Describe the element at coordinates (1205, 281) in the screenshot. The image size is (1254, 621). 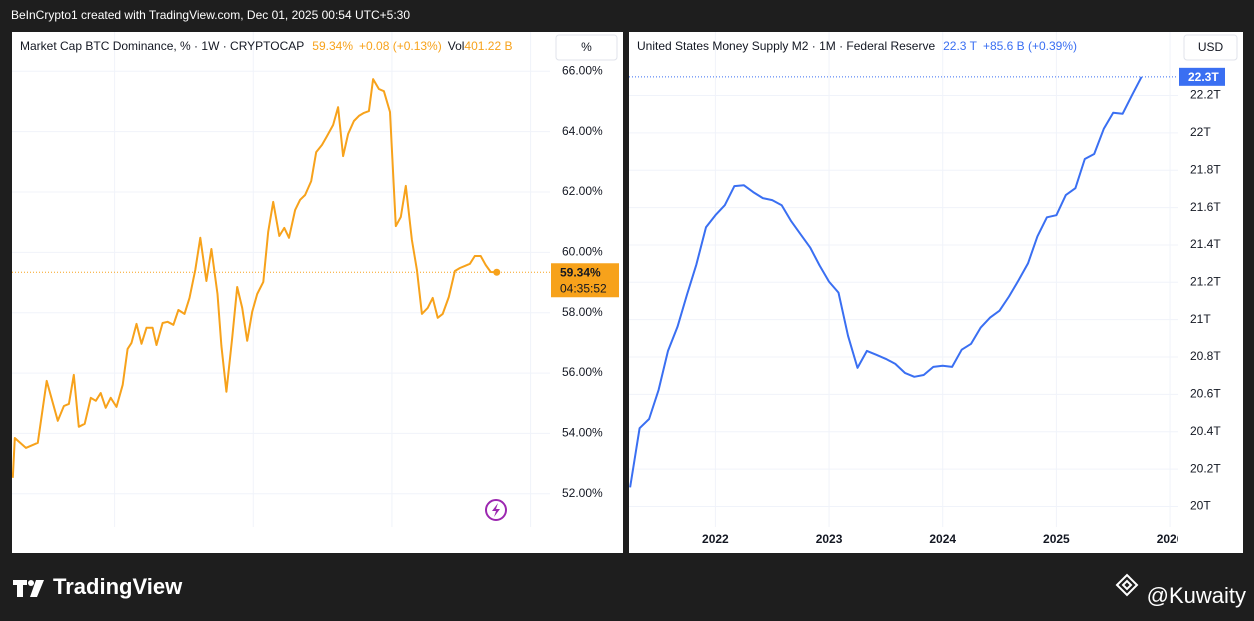
I see `y-tick-label: 21.2T` at that location.